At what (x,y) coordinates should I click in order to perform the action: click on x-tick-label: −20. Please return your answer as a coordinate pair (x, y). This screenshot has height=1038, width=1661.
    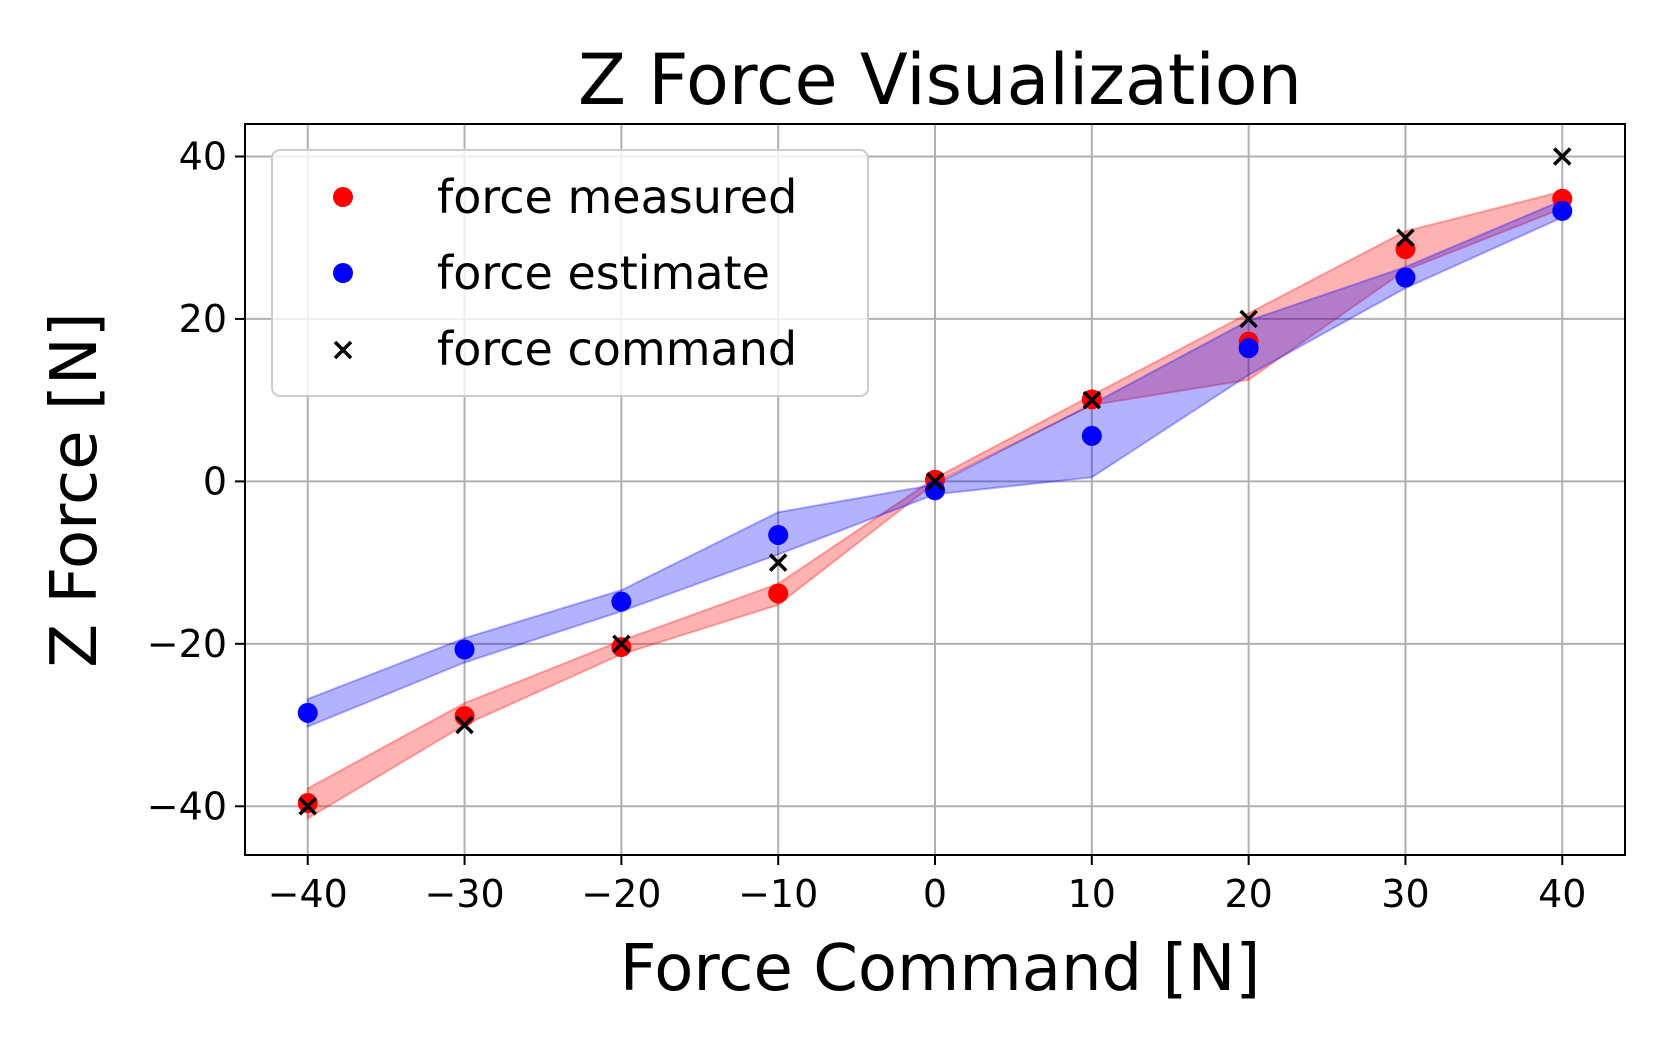
    Looking at the image, I should click on (621, 894).